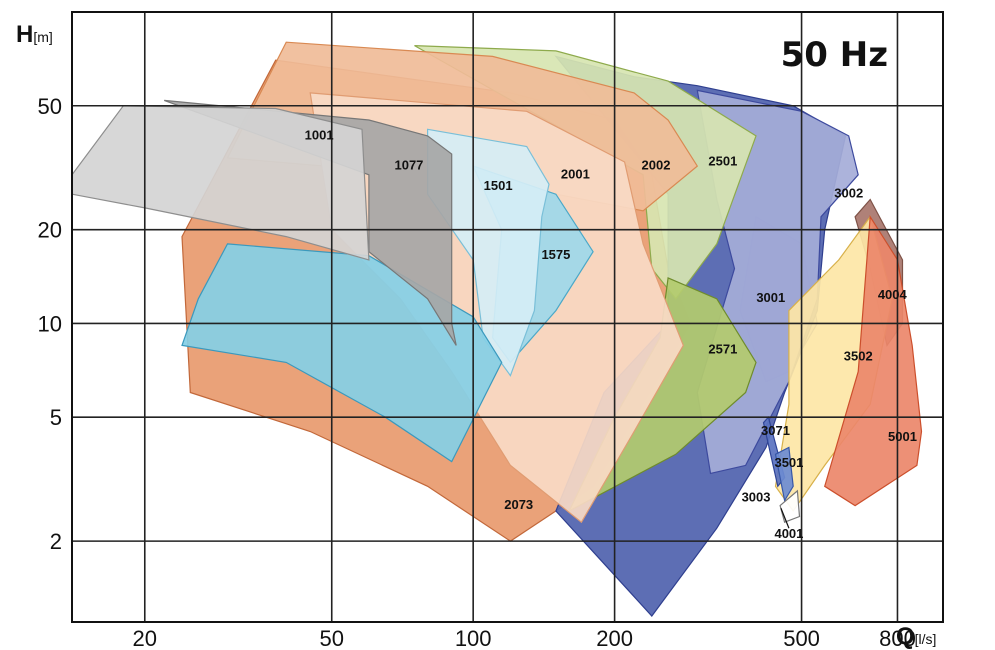  I want to click on y-tick-10: 10, so click(50, 323).